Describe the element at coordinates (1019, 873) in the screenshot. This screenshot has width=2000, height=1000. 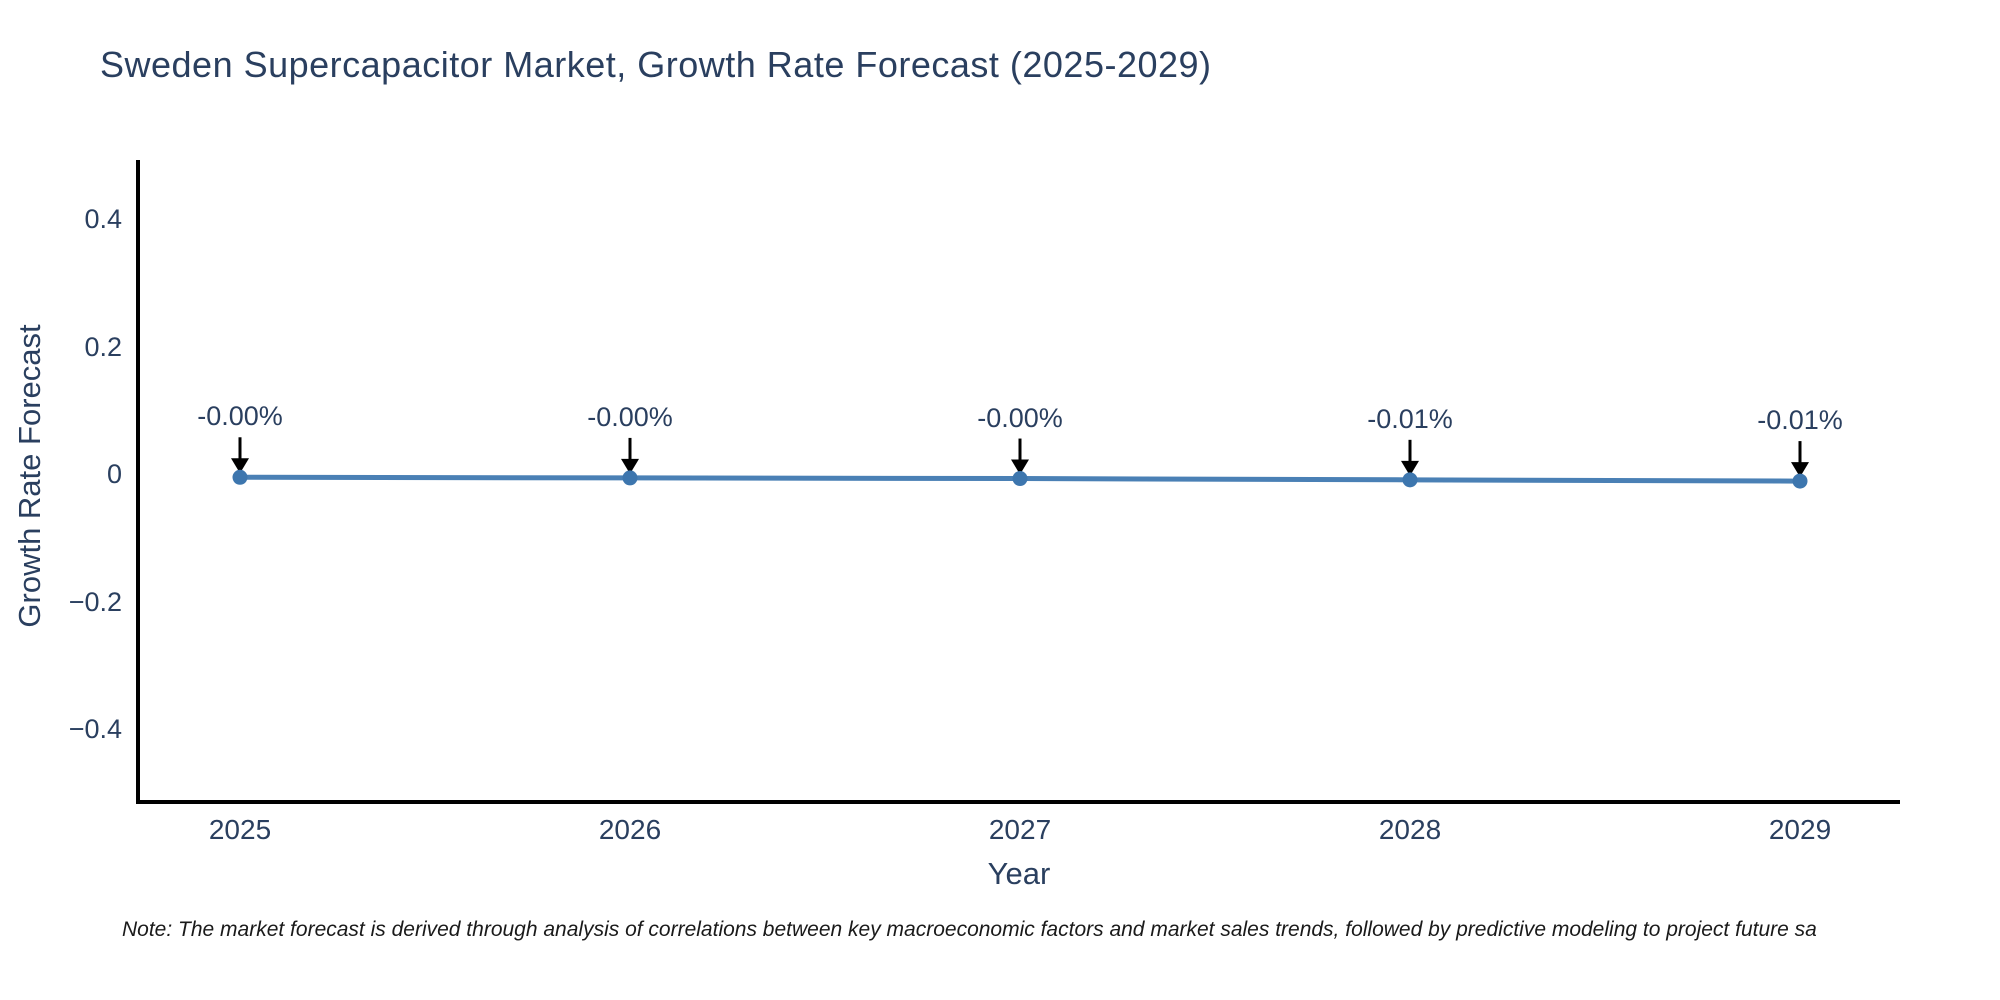
I see `x-axis-title: Year` at that location.